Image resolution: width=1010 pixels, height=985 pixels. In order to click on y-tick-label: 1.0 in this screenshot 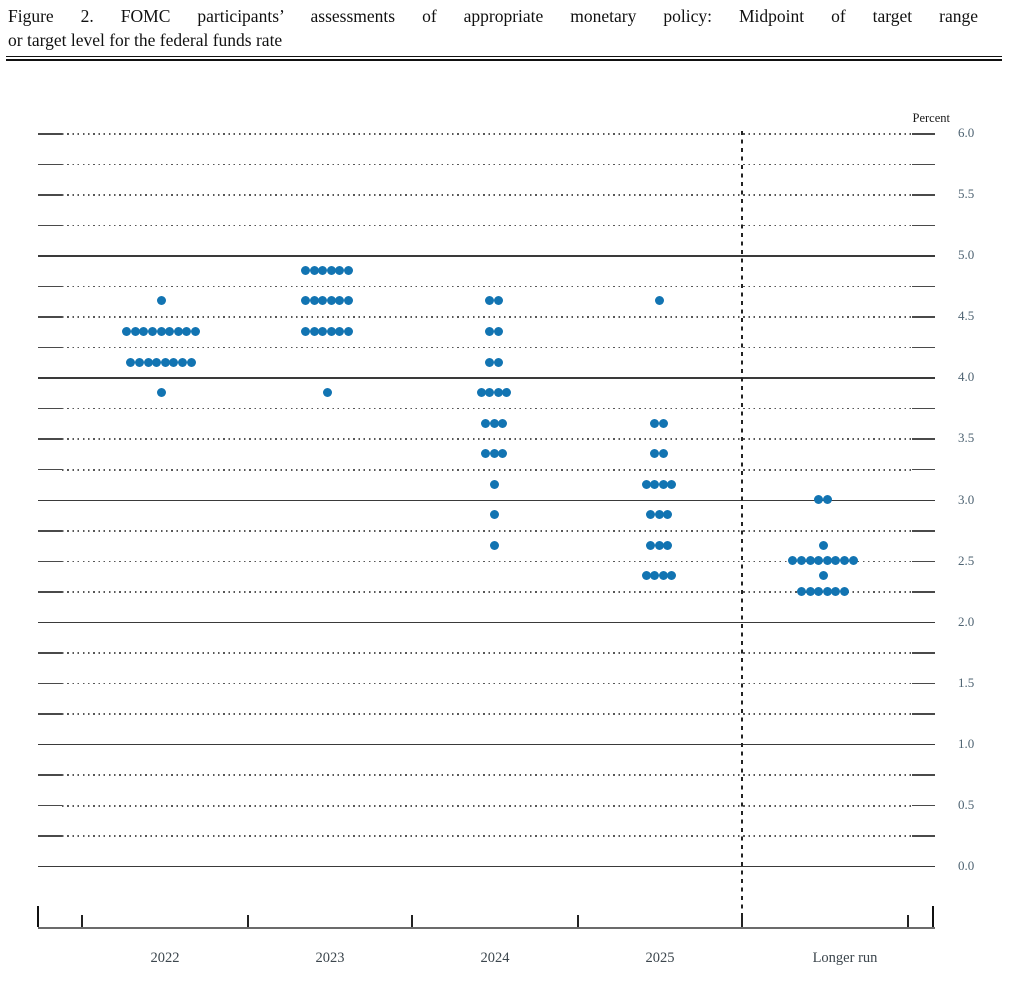, I will do `click(966, 743)`.